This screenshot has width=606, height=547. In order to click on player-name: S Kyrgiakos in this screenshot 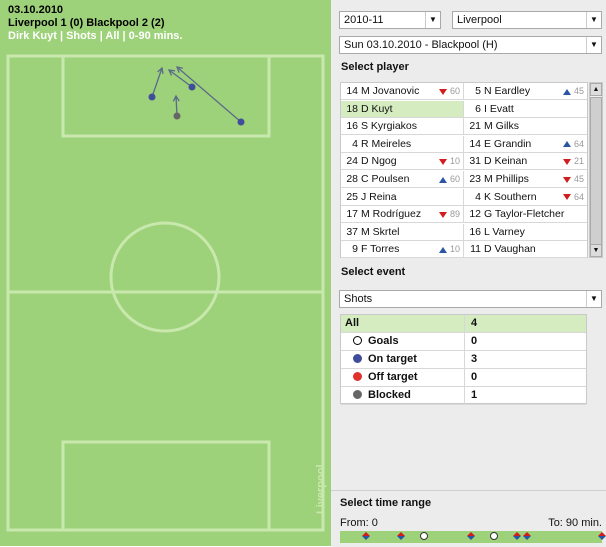, I will do `click(389, 126)`.